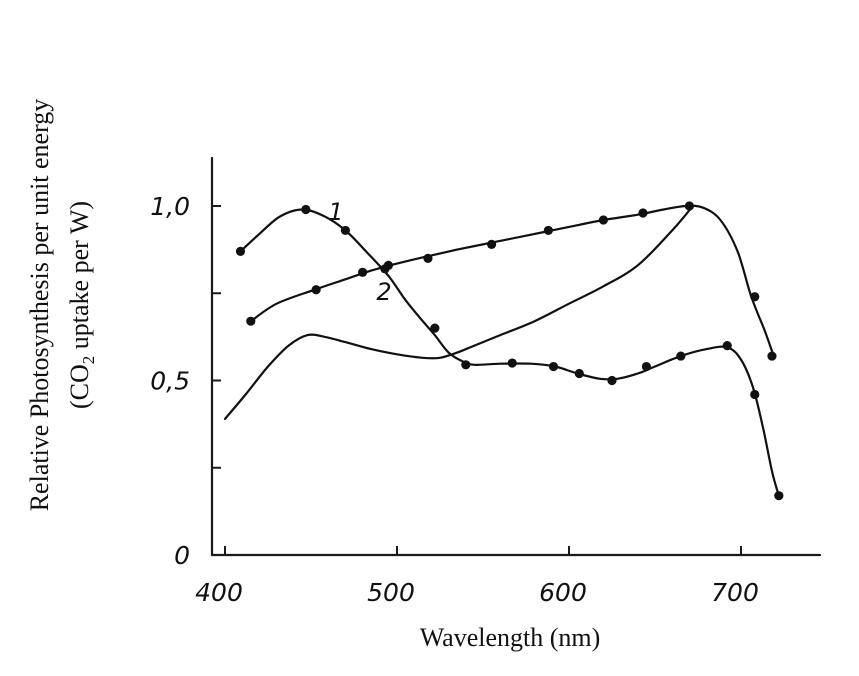 Image resolution: width=859 pixels, height=676 pixels. Describe the element at coordinates (170, 381) in the screenshot. I see `y-tick-label: 0,5` at that location.